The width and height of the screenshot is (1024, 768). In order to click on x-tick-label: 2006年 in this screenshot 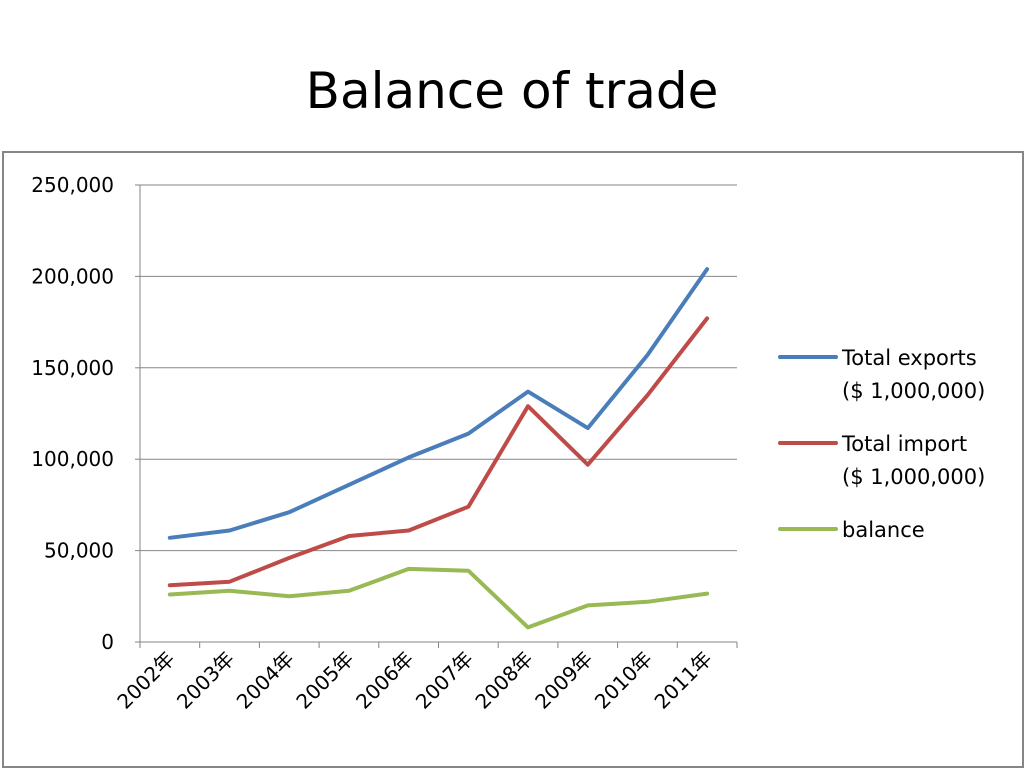, I will do `click(384, 680)`.